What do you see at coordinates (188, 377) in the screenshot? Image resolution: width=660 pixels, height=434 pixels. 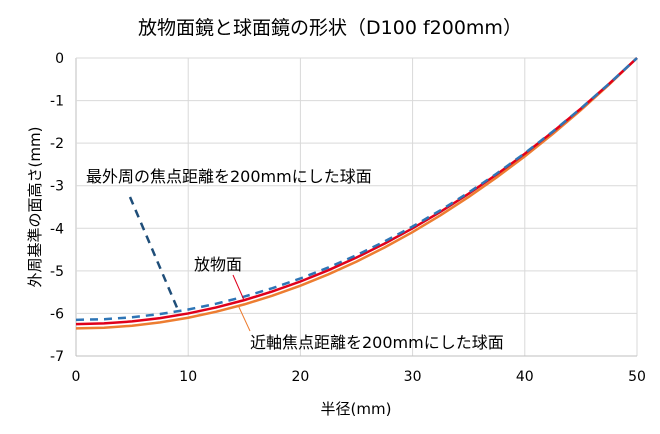 I see `x-tick-label: 10` at bounding box center [188, 377].